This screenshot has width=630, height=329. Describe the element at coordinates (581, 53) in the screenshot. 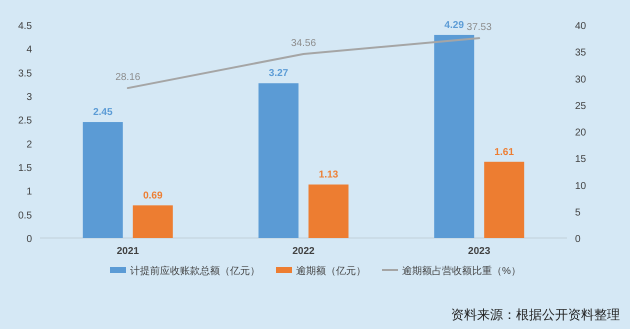

I see `y2-tick-label: 35` at that location.